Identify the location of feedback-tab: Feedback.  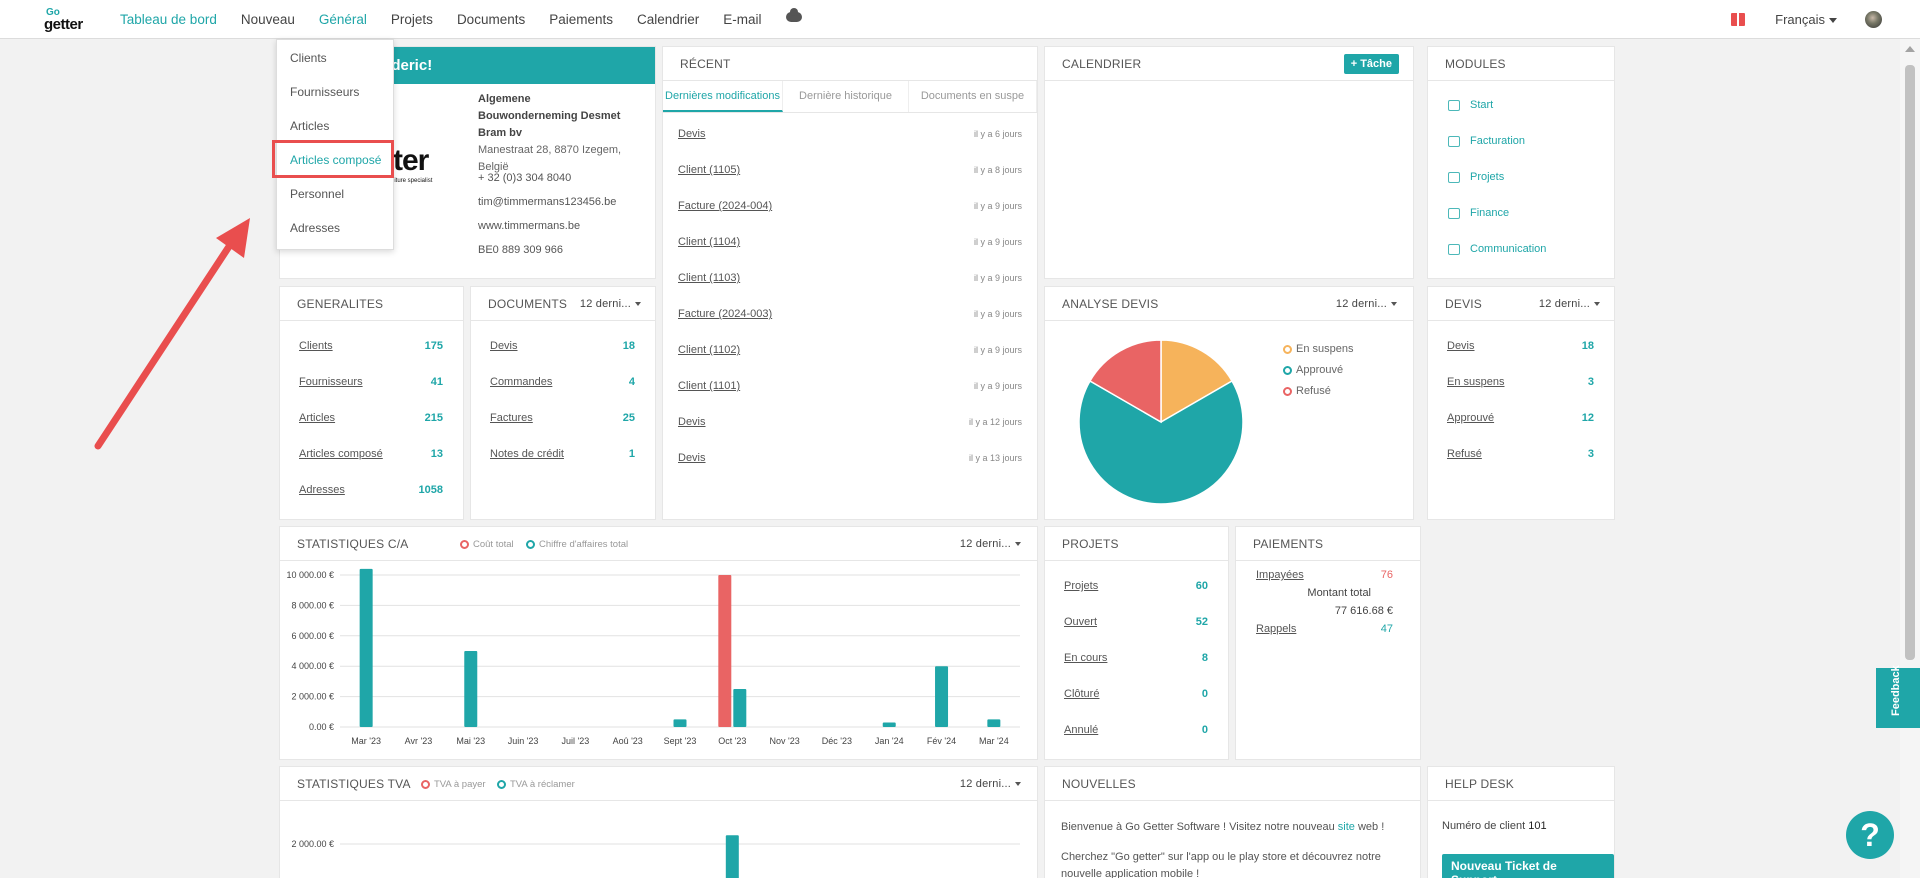
(1898, 696).